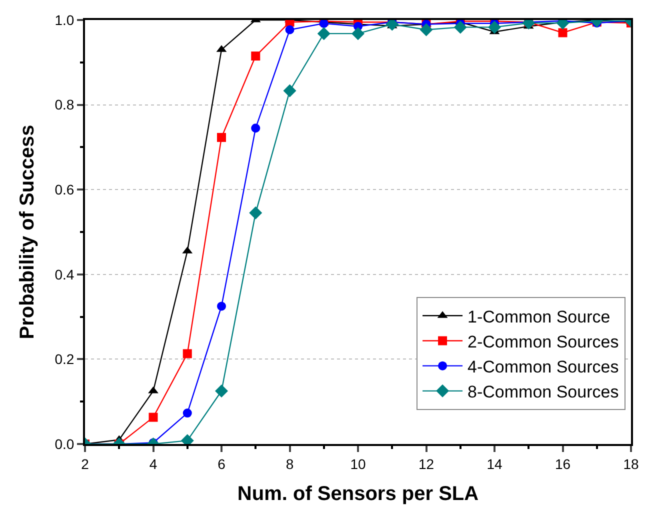  What do you see at coordinates (494, 464) in the screenshot?
I see `x-tick-label: 14` at bounding box center [494, 464].